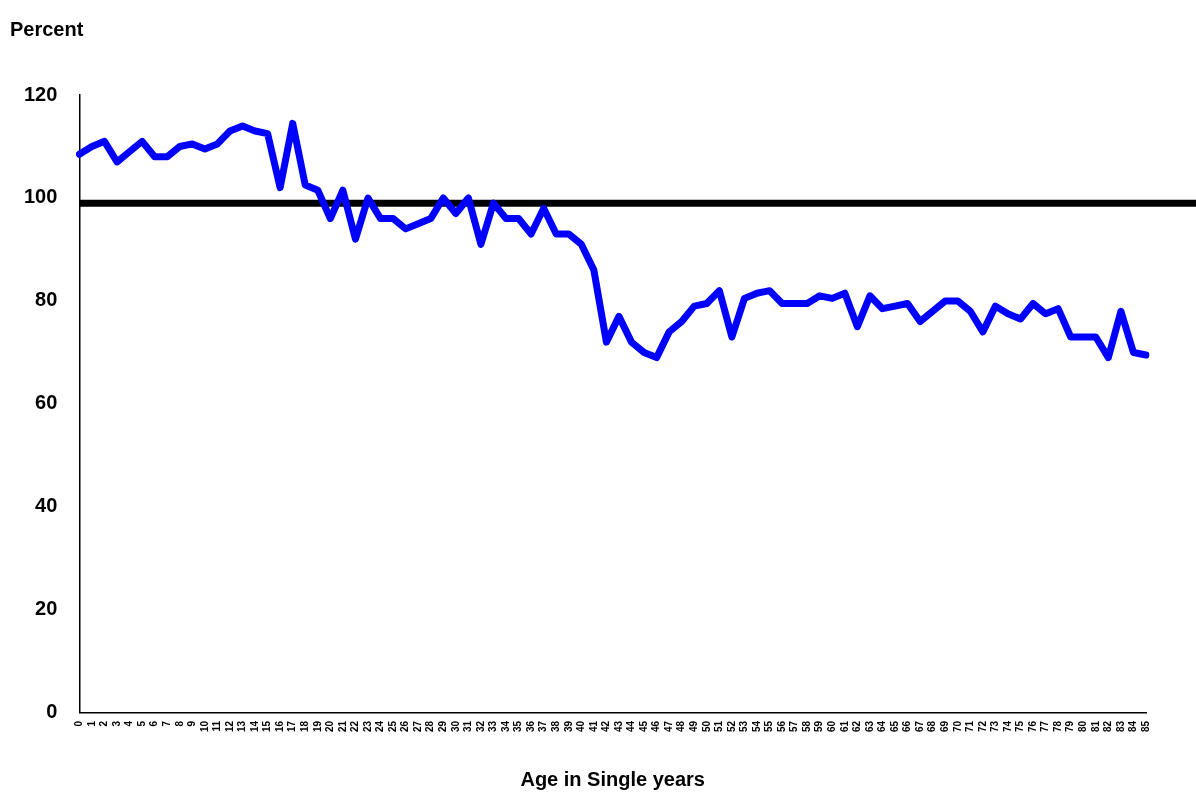 The width and height of the screenshot is (1196, 806). What do you see at coordinates (844, 726) in the screenshot?
I see `x-tick-label: 61` at bounding box center [844, 726].